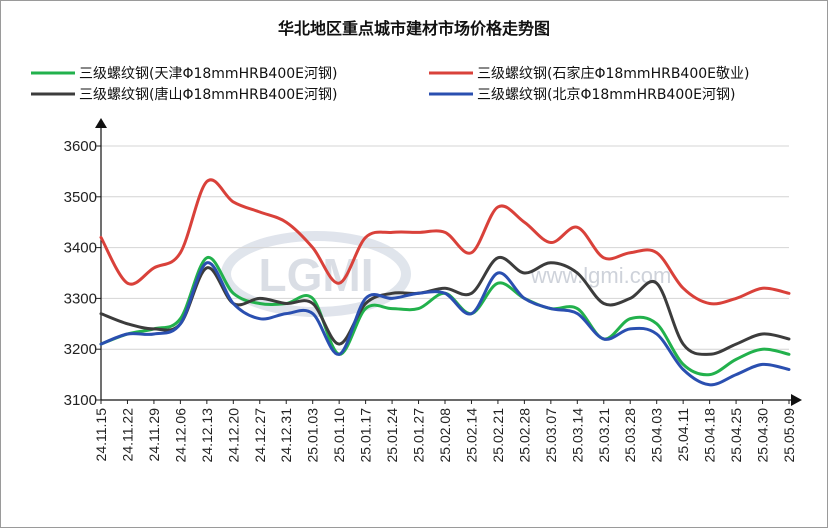 This screenshot has width=828, height=528. I want to click on x-tick-label-13: 25.02.08, so click(445, 435).